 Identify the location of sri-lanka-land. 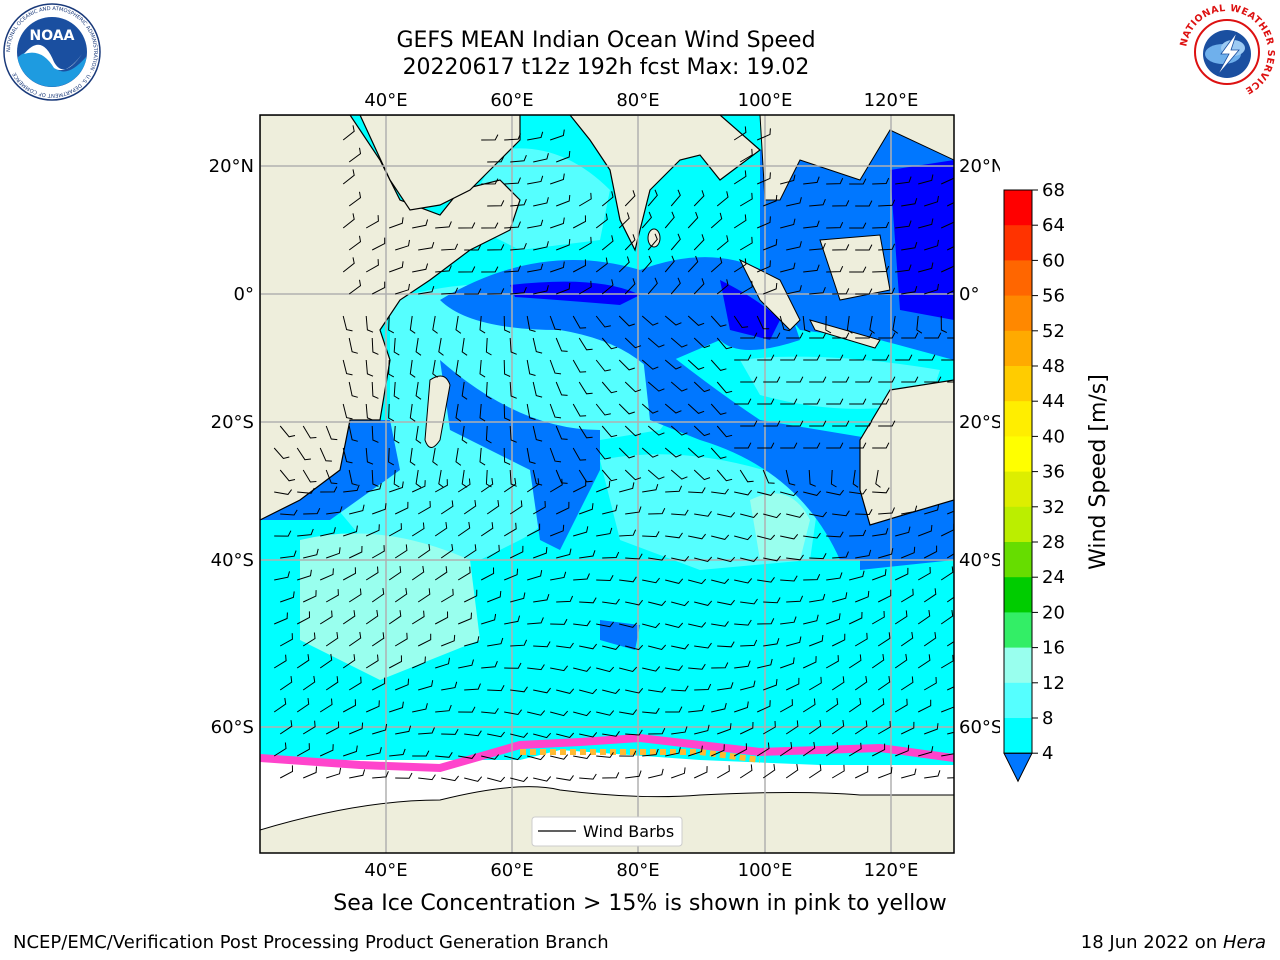
(654, 238).